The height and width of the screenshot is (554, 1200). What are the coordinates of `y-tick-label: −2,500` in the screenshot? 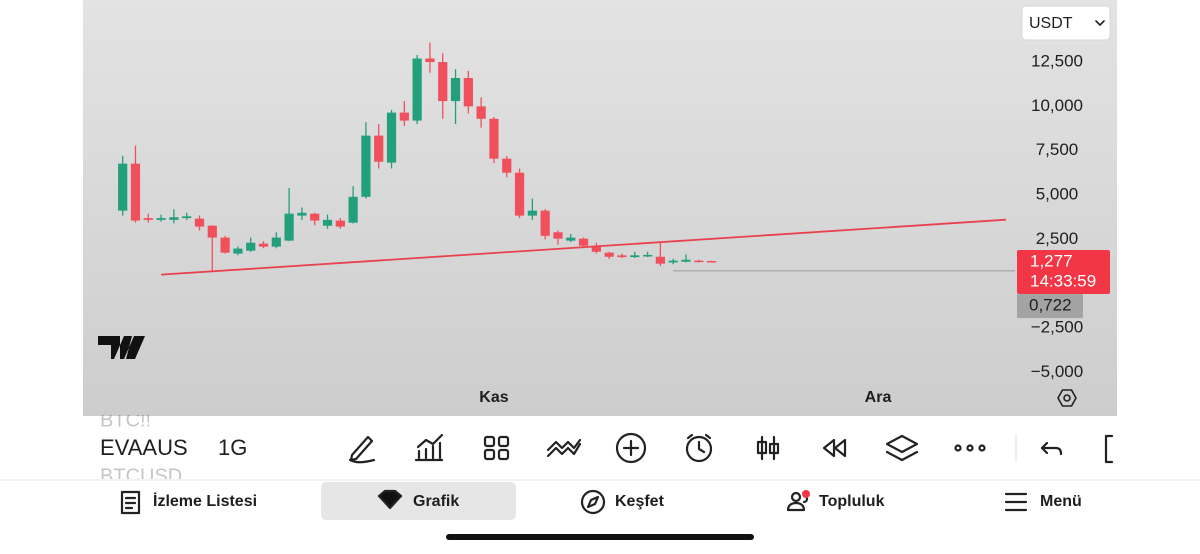 It's located at (1057, 327).